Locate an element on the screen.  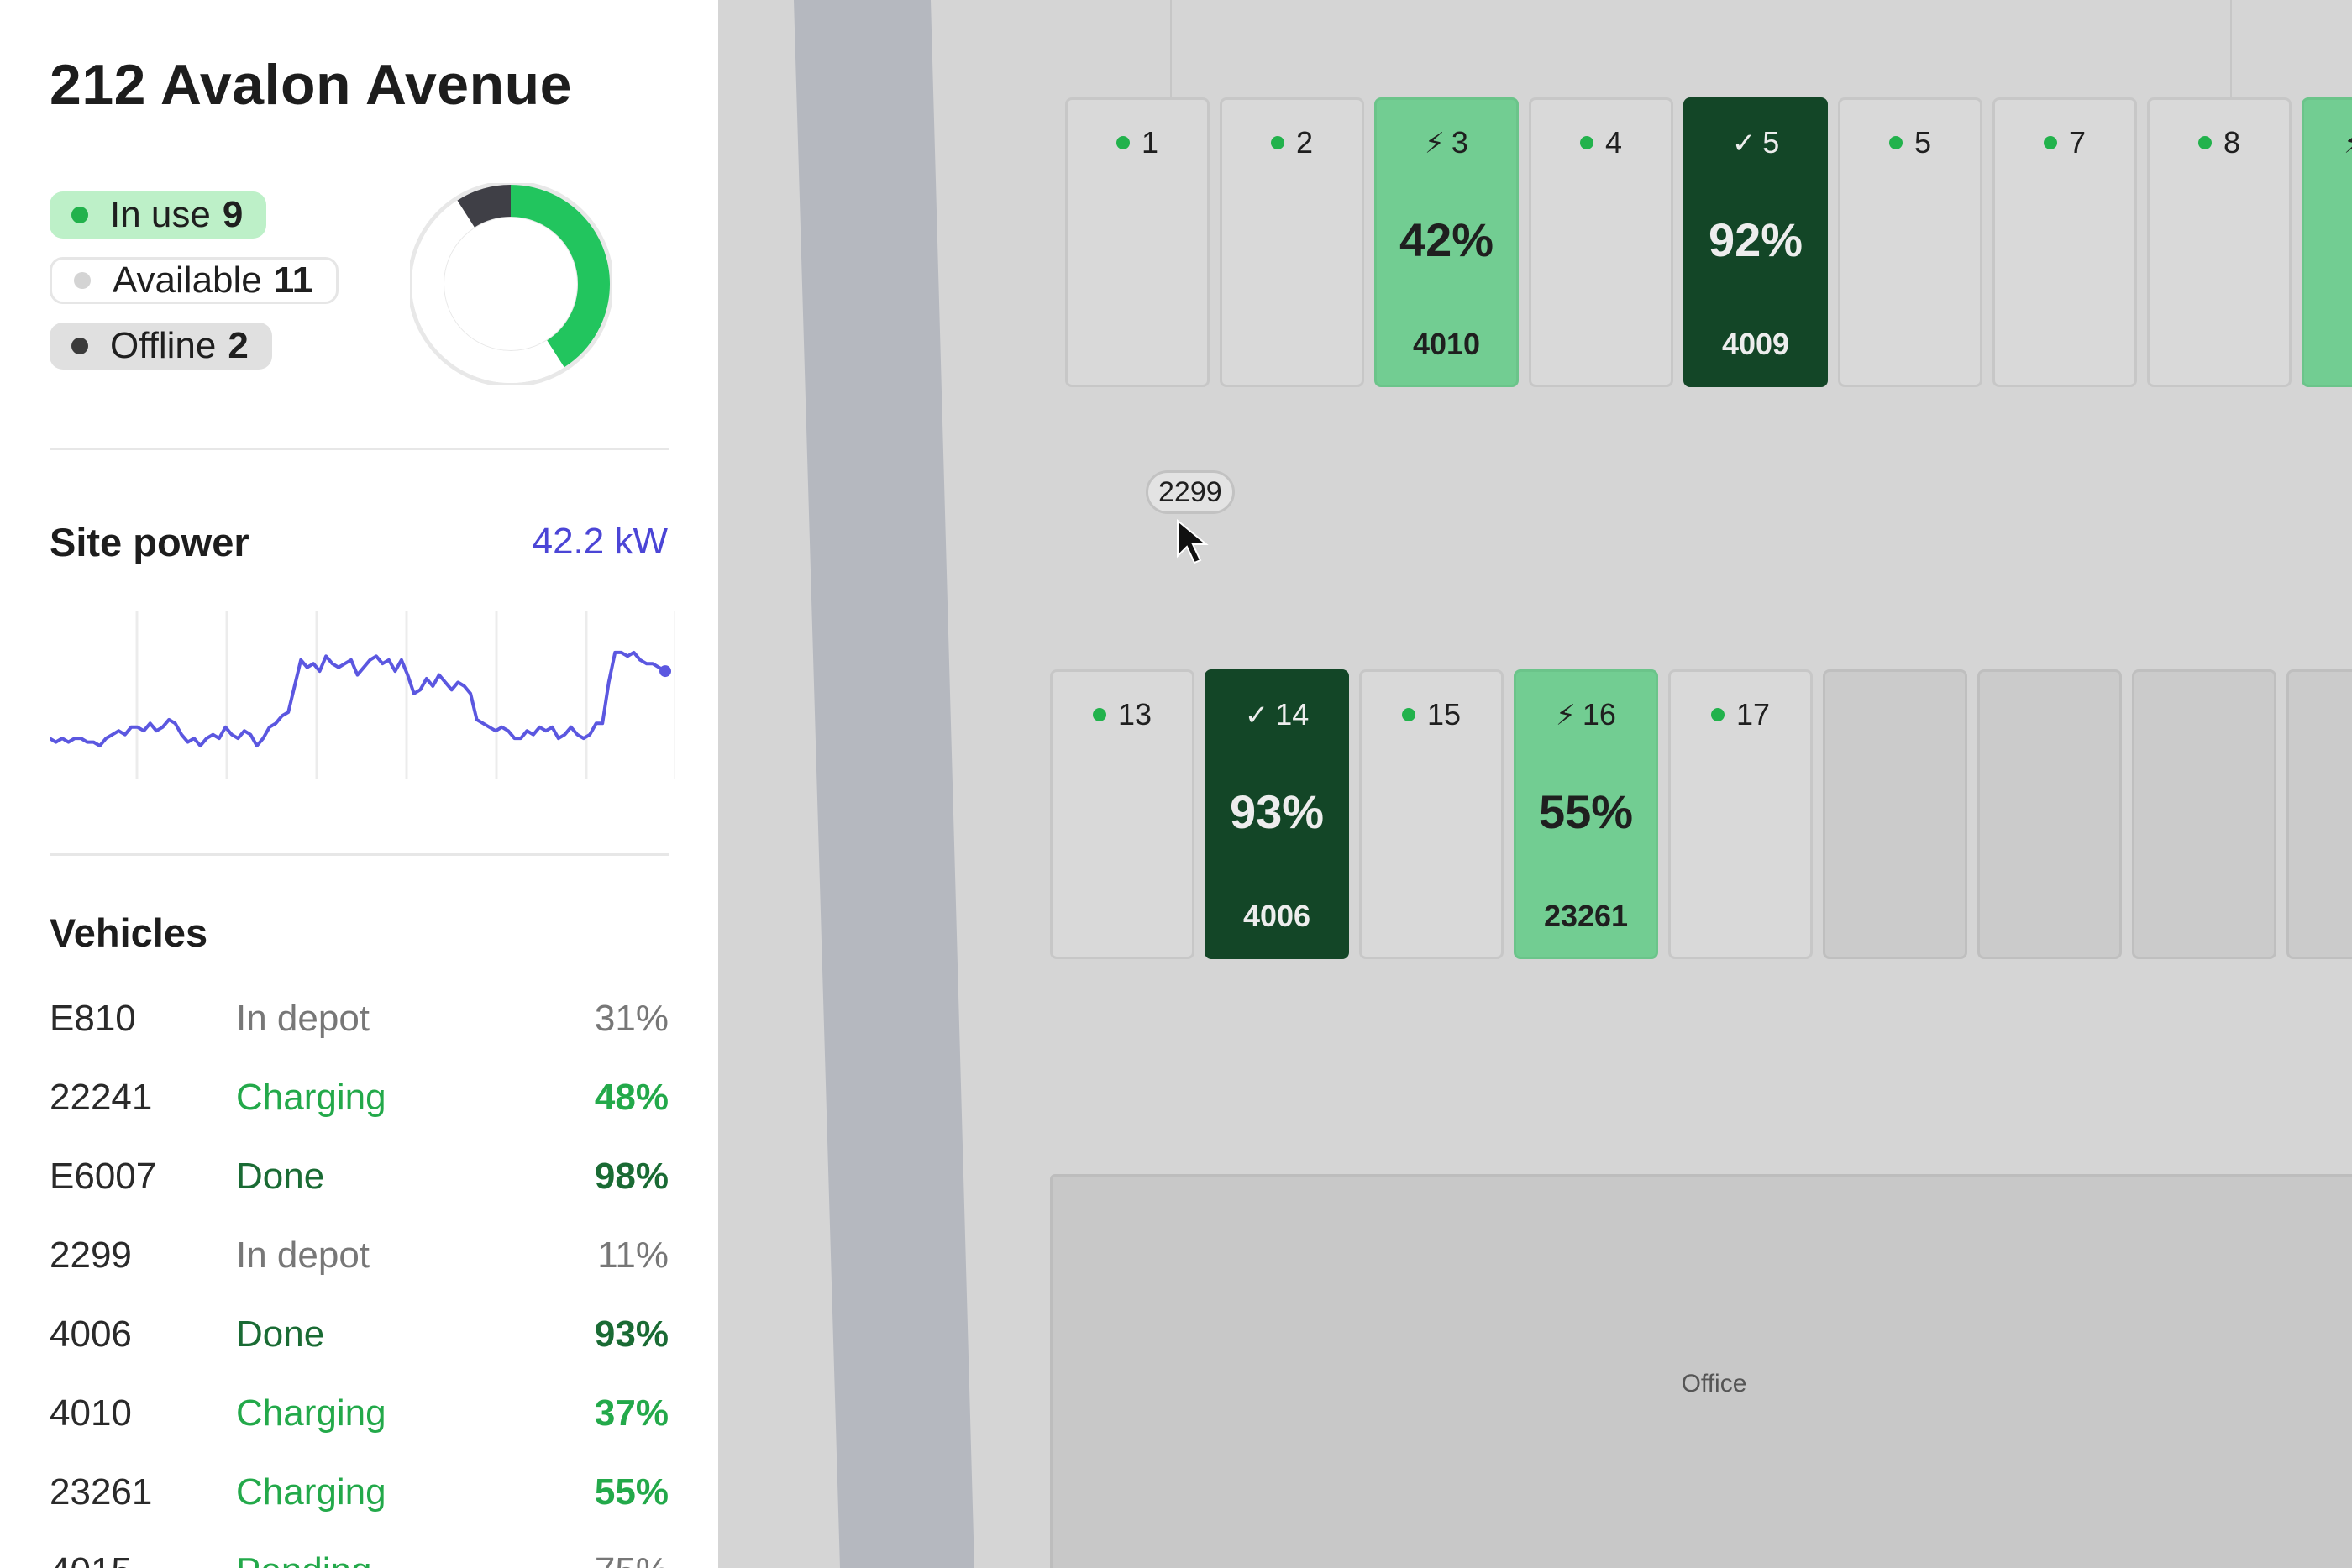
vehicle-id: 22241 is located at coordinates (101, 1097).